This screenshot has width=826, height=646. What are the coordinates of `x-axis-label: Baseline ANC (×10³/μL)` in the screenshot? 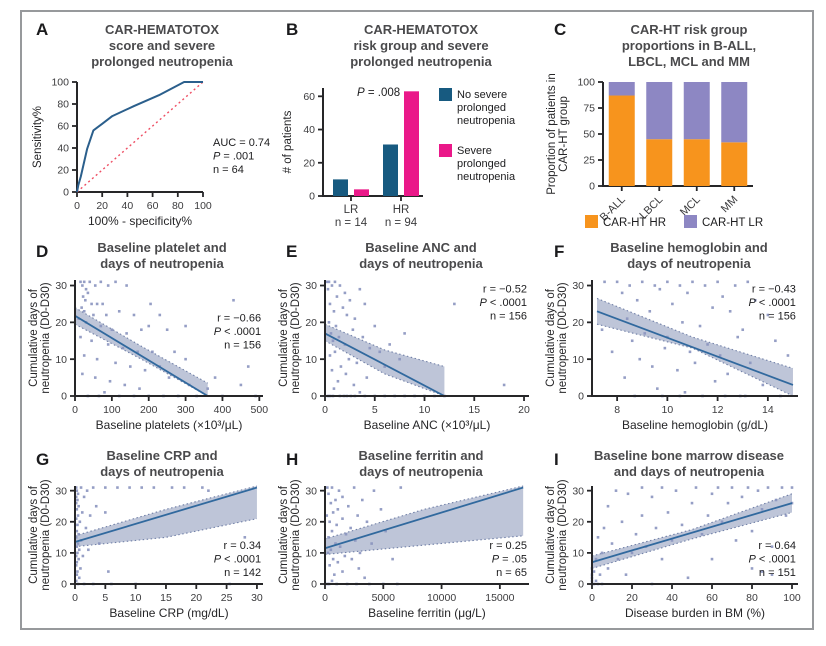 It's located at (427, 425).